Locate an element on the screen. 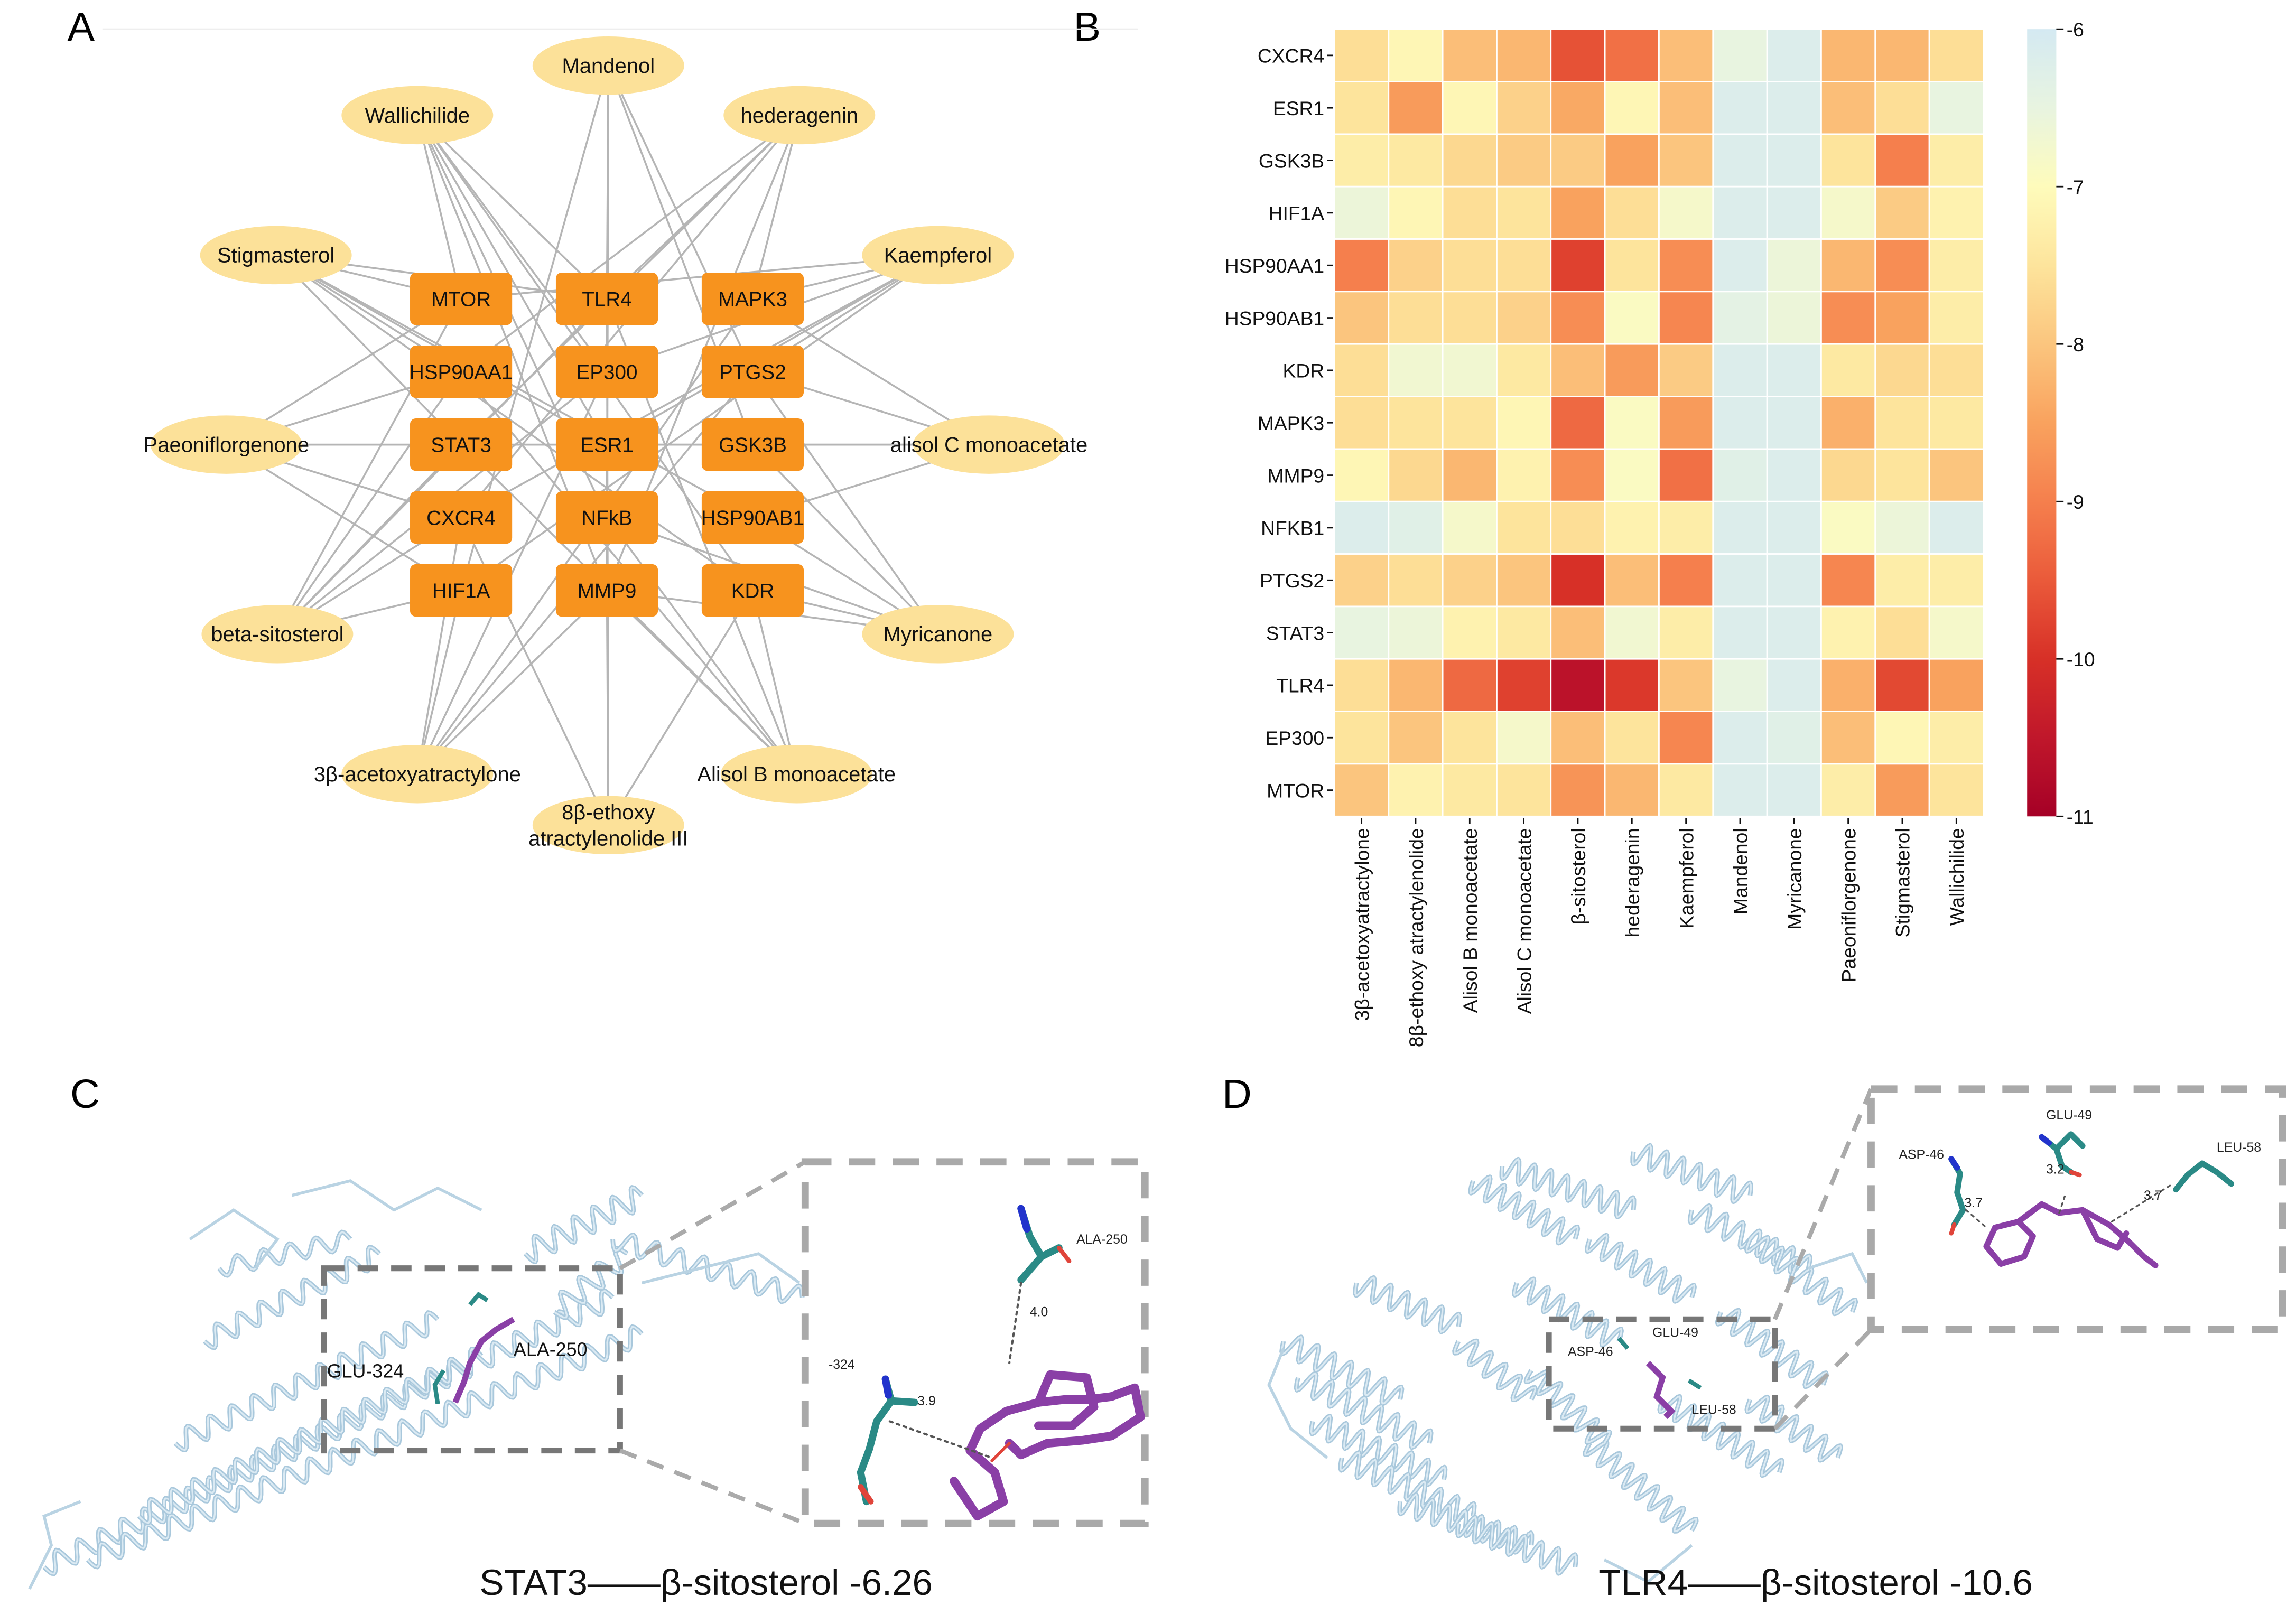 Image resolution: width=2287 pixels, height=1624 pixels. heatmap-cell-hsp90aa1-8-ethoxy-atractylenolide is located at coordinates (1416, 265).